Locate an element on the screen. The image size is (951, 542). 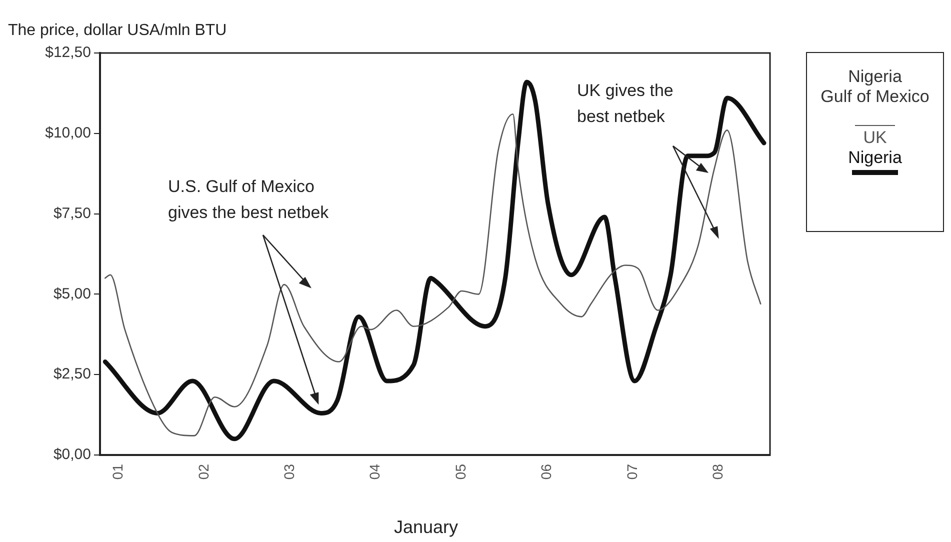
y-tick-label: $0,00 is located at coordinates (72, 455).